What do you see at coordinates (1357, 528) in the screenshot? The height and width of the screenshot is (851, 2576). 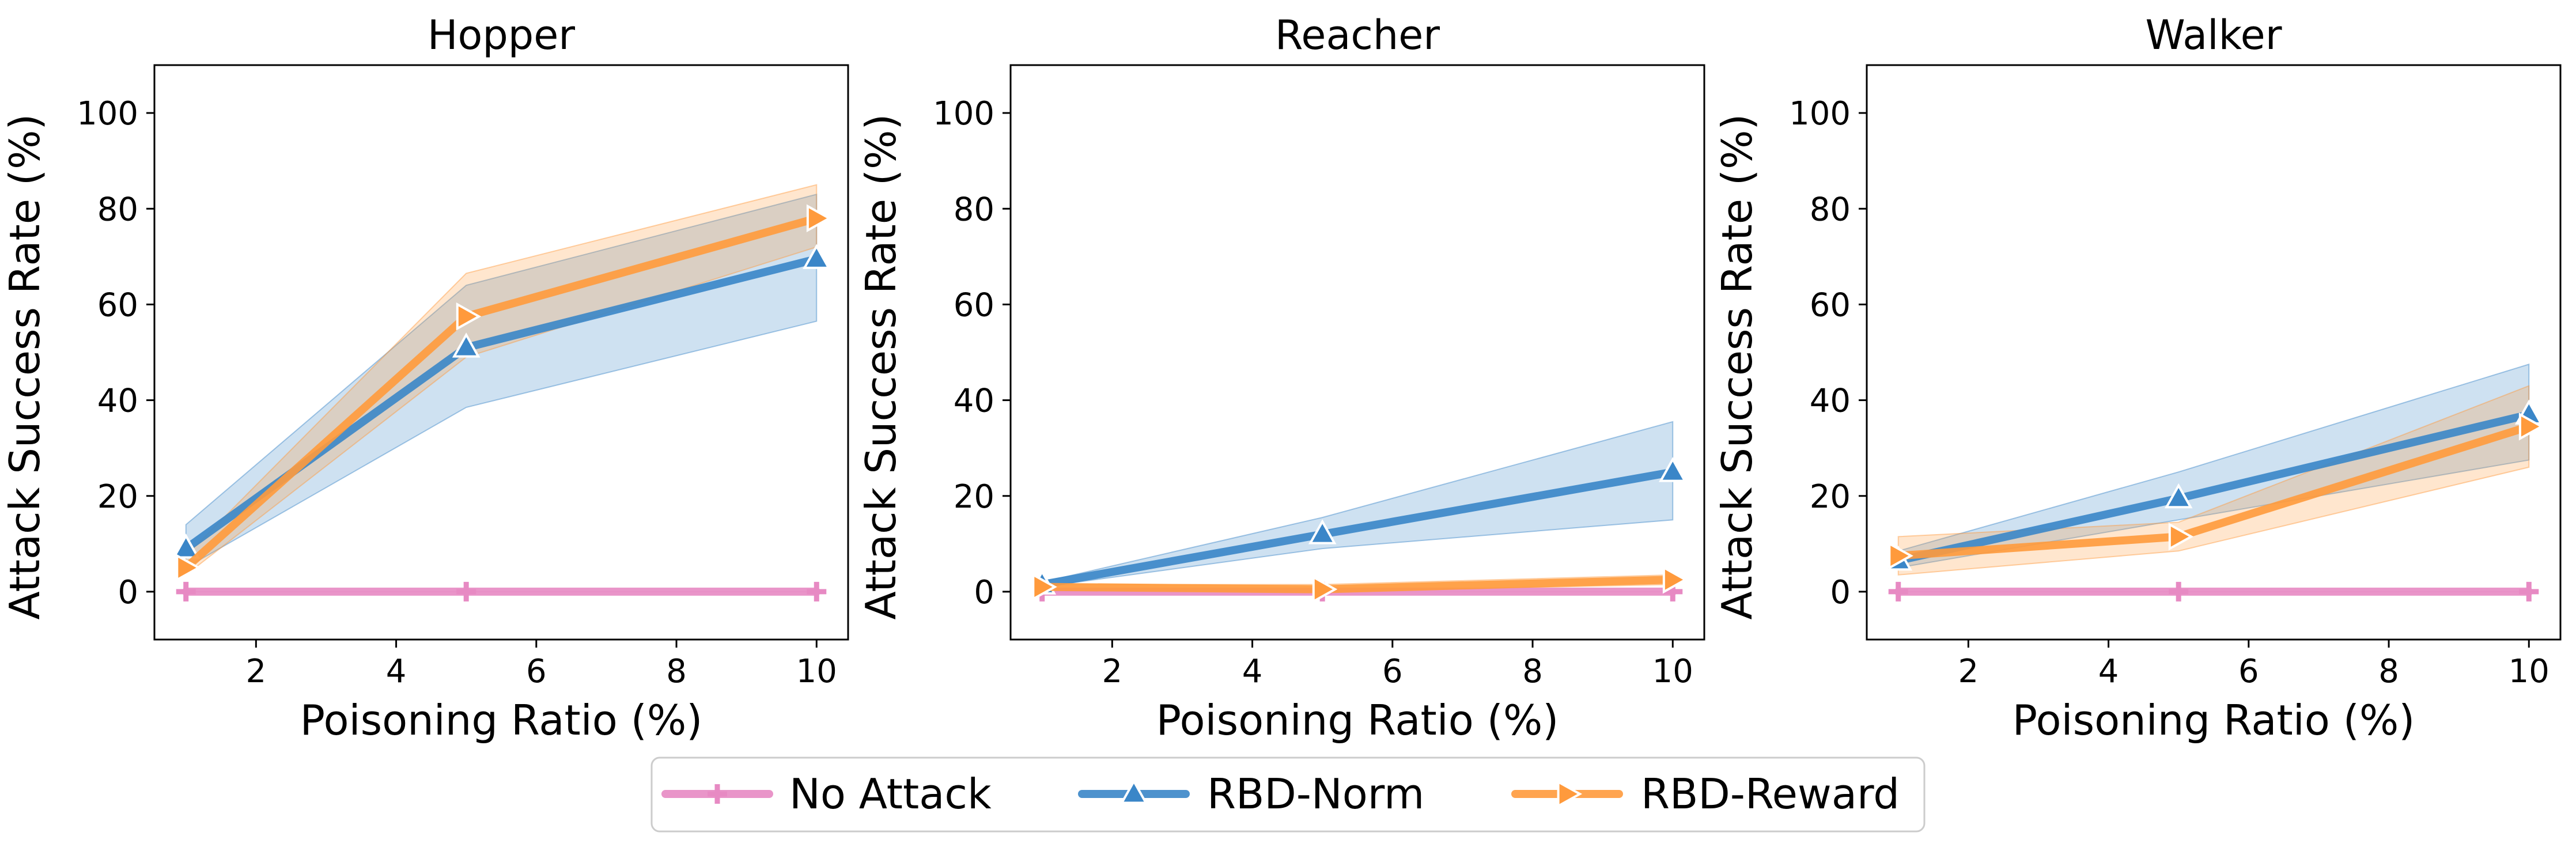 I see `reacher-rbd-norm-line` at bounding box center [1357, 528].